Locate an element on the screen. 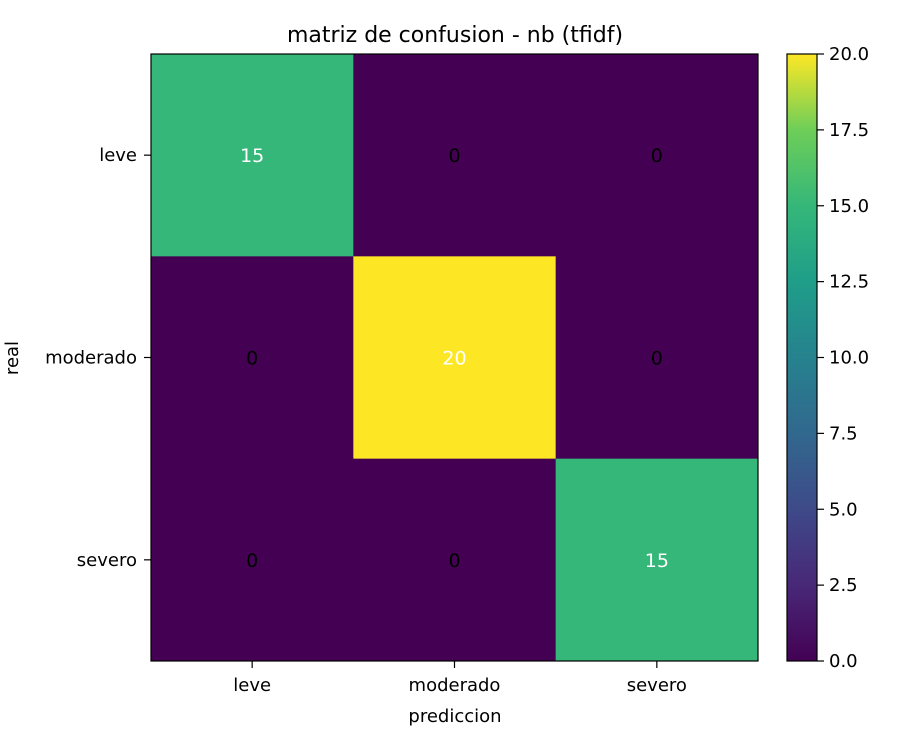  colorbar-tick-label-0: 0.0 is located at coordinates (843, 661).